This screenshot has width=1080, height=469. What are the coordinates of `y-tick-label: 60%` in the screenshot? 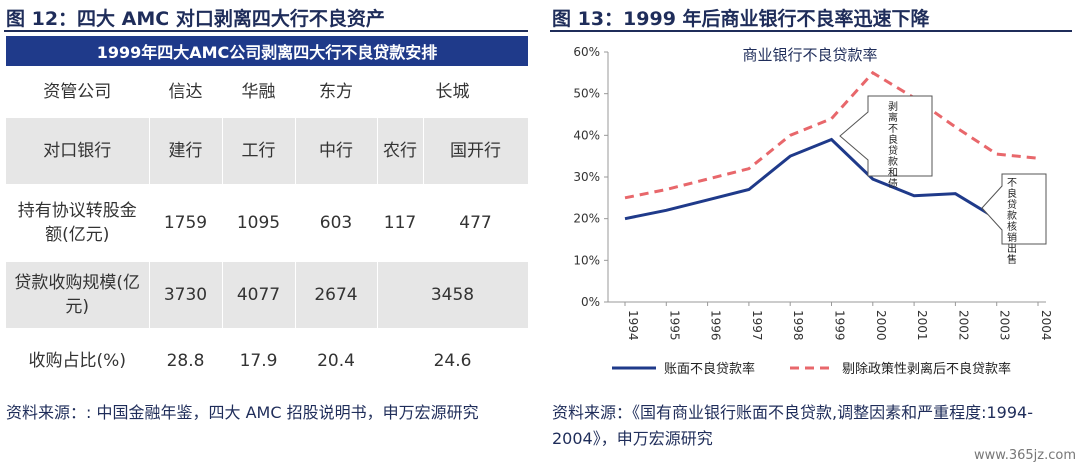 It's located at (586, 52).